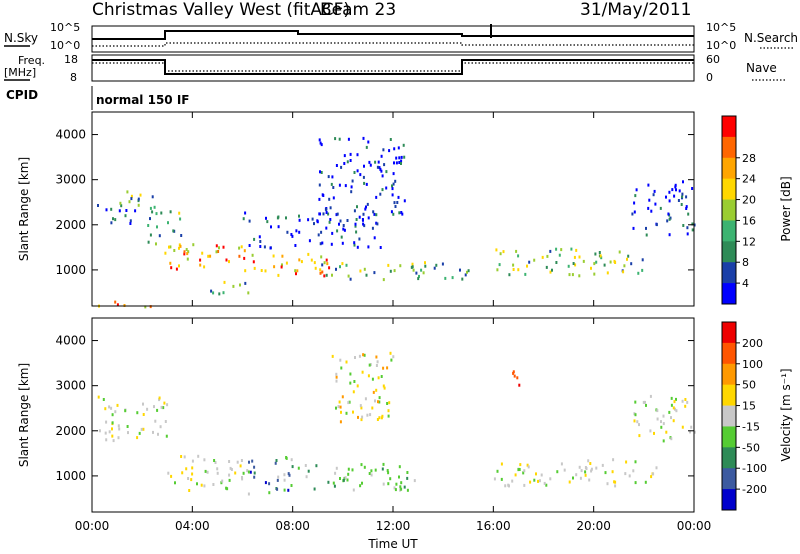 This screenshot has width=800, height=554. Describe the element at coordinates (358, 10) in the screenshot. I see `beam-title: Beam 23` at that location.